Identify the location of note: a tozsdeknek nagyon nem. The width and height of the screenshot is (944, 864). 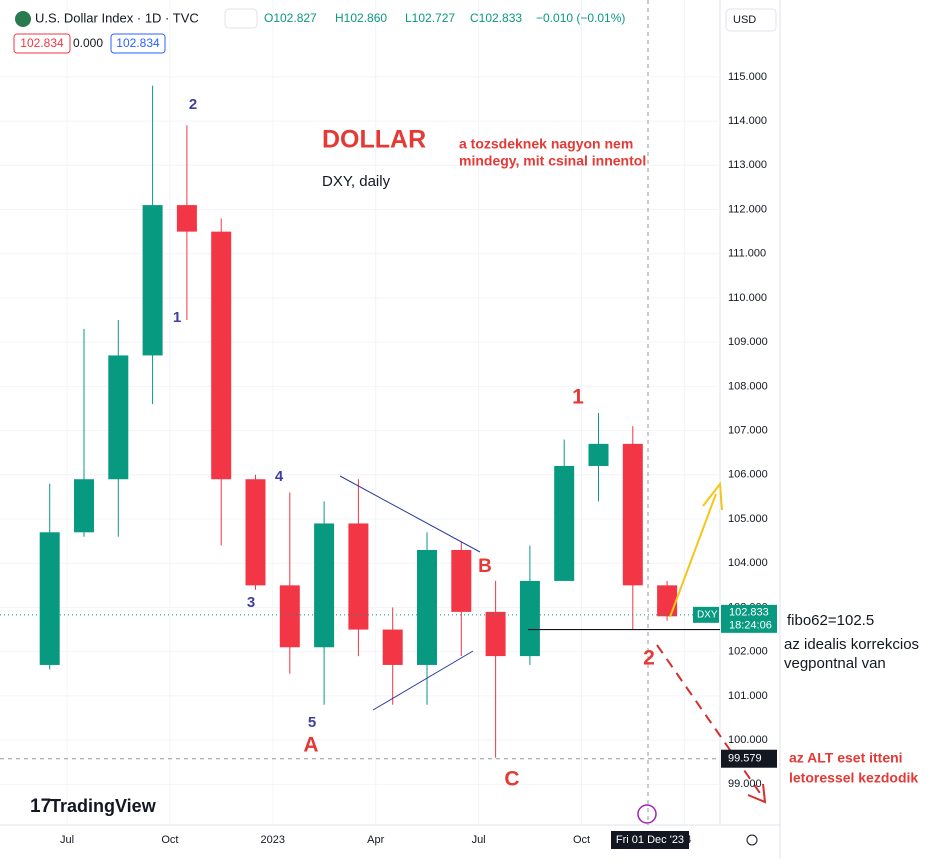
(546, 144).